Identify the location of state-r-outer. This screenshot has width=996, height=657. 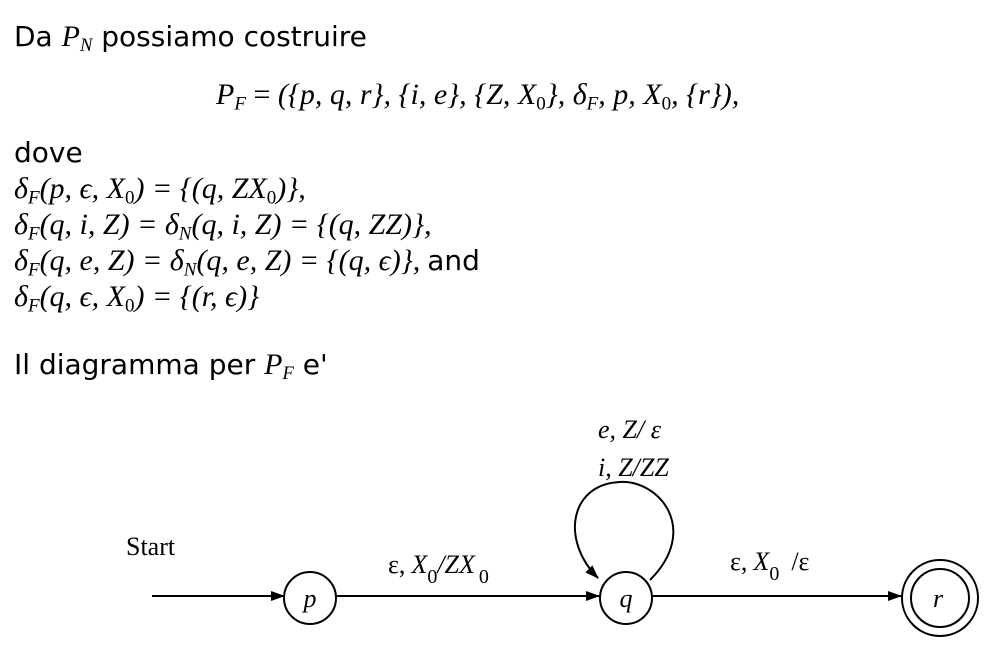
(940, 598).